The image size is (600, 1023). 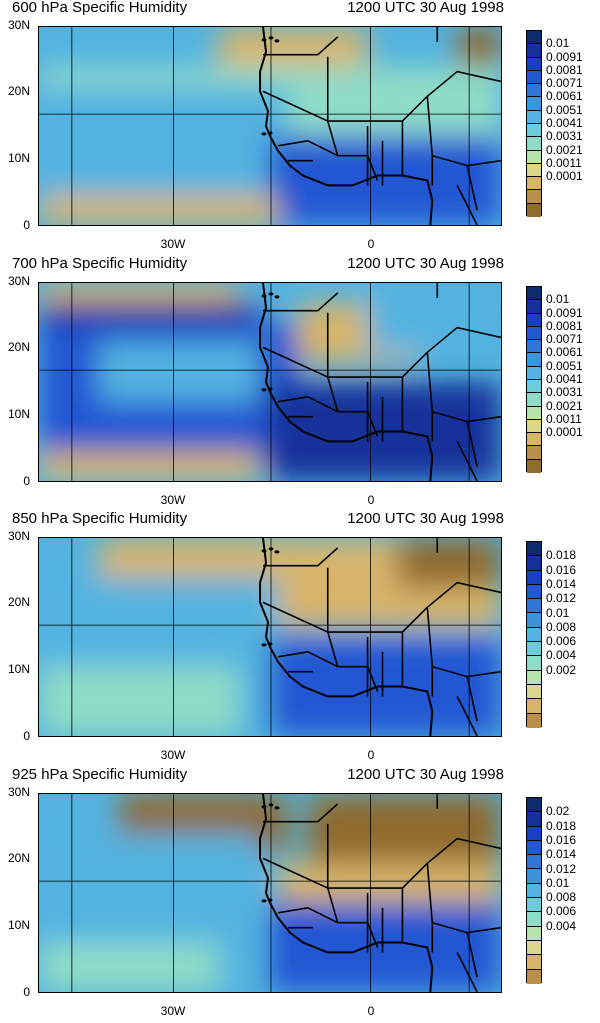 What do you see at coordinates (564, 83) in the screenshot?
I see `colorbar-label: 0.0071` at bounding box center [564, 83].